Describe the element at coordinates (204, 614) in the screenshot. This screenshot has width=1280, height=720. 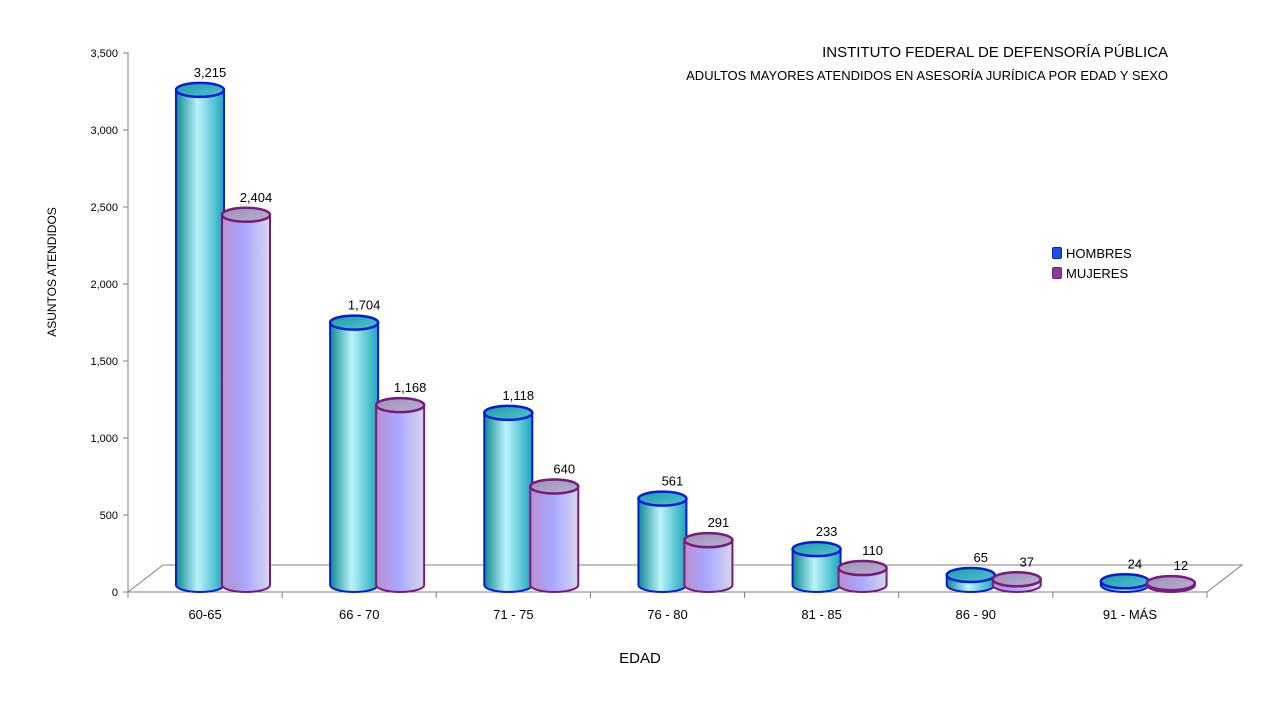
I see `x-tick-label: 60-65` at that location.